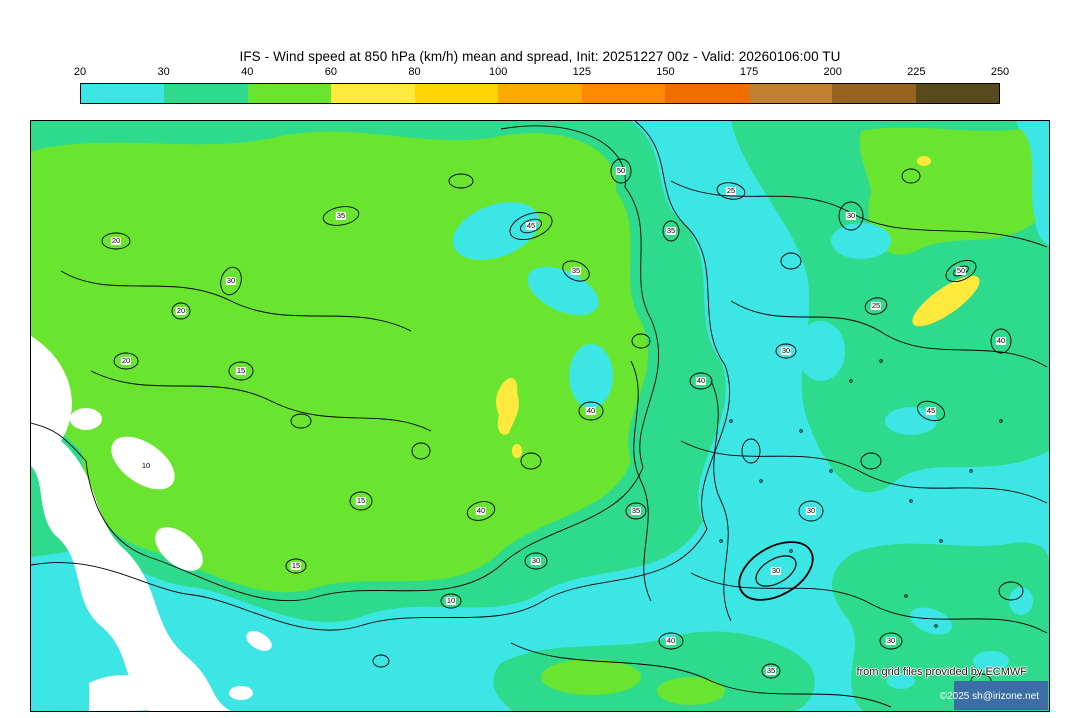 This screenshot has height=718, width=1080. I want to click on colorbar-bar, so click(540, 93).